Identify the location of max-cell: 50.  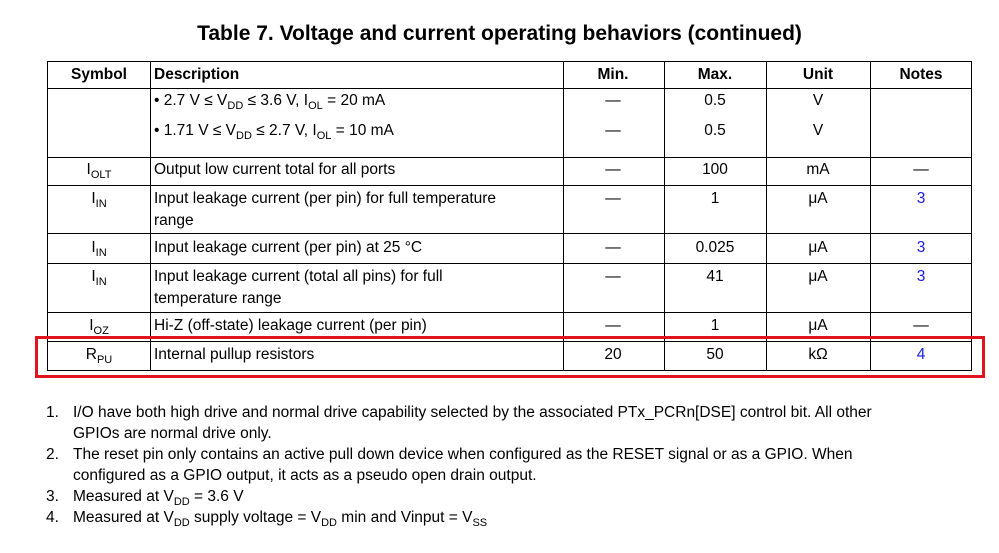
(715, 354).